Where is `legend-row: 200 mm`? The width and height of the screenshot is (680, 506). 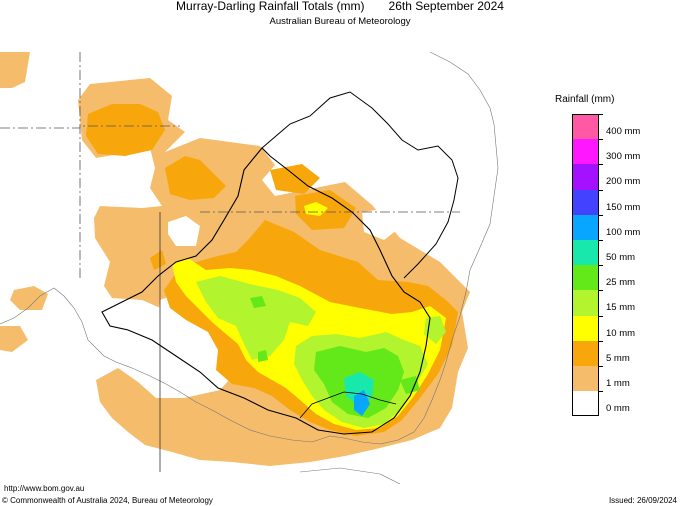 legend-row: 200 mm is located at coordinates (610, 177).